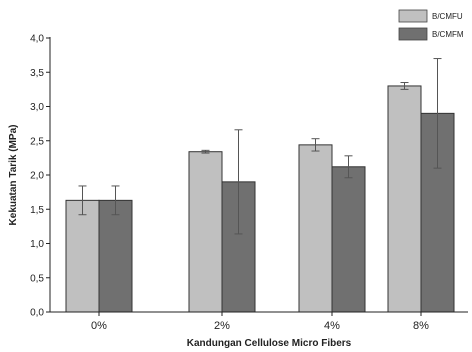 The width and height of the screenshot is (472, 352). What do you see at coordinates (448, 34) in the screenshot?
I see `legend-label-b-cmfm: B/CMFM` at bounding box center [448, 34].